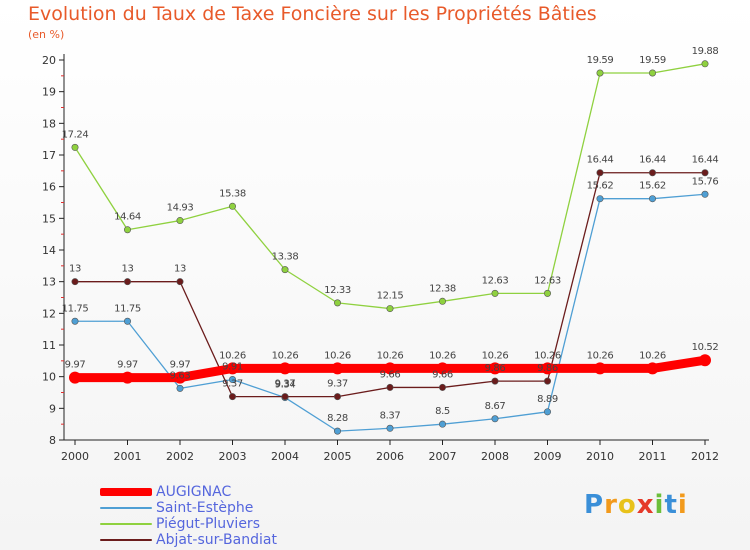  Describe the element at coordinates (49, 345) in the screenshot. I see `y-tick-label: 11` at that location.